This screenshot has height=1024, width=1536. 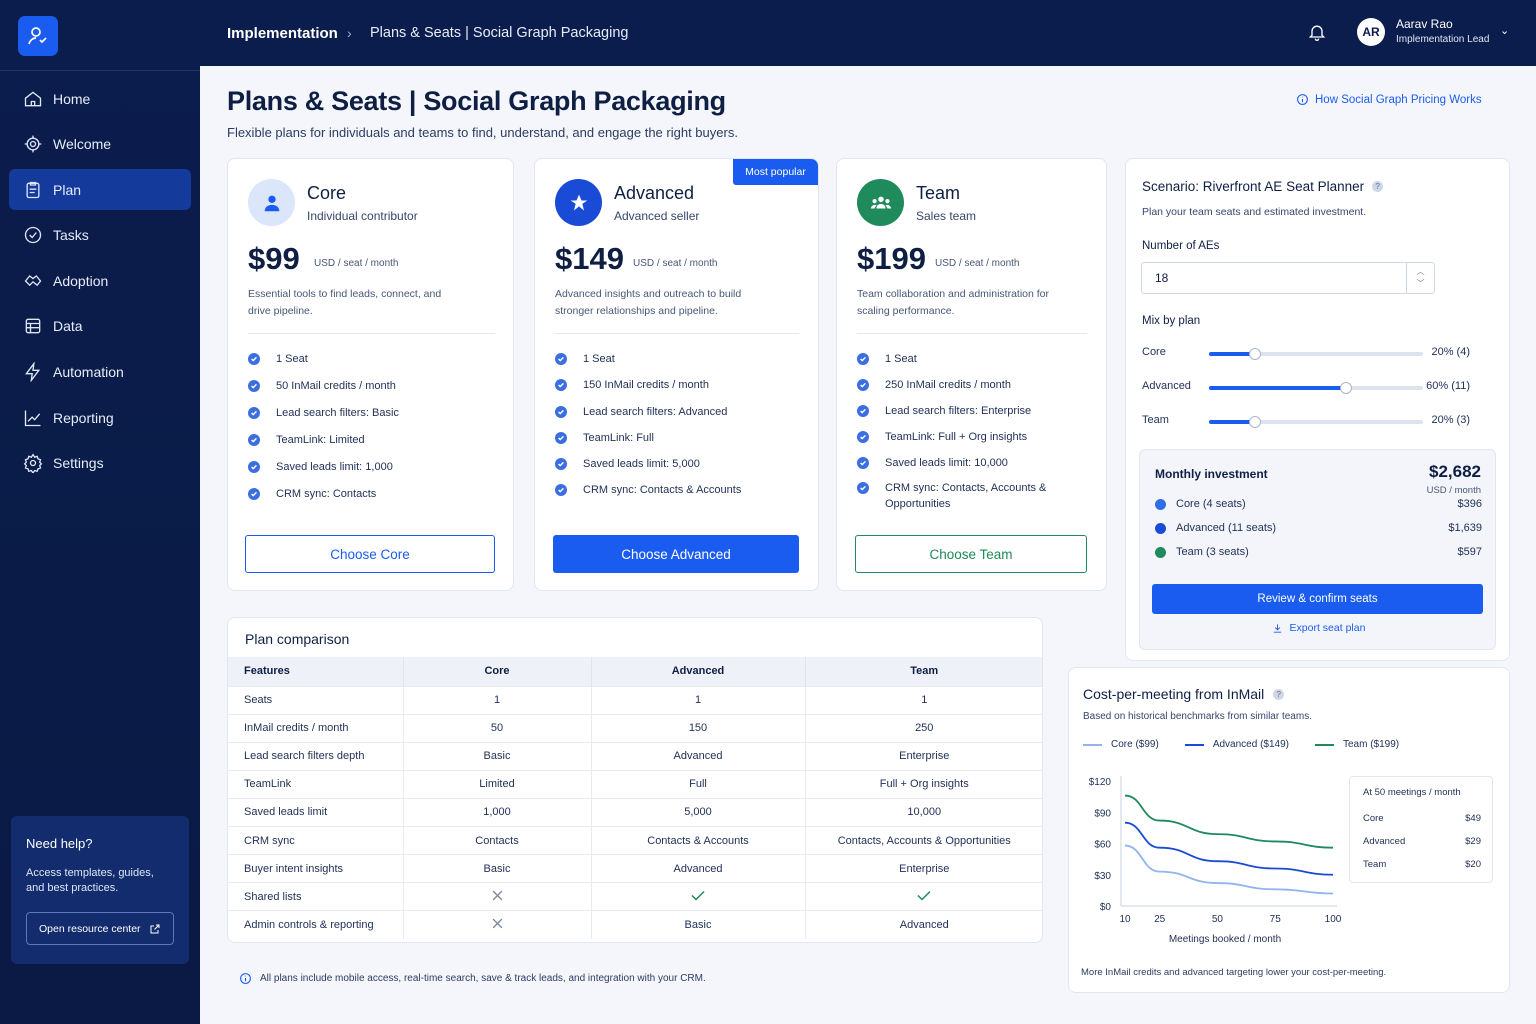 I want to click on plan-color-dot, so click(x=1160, y=528).